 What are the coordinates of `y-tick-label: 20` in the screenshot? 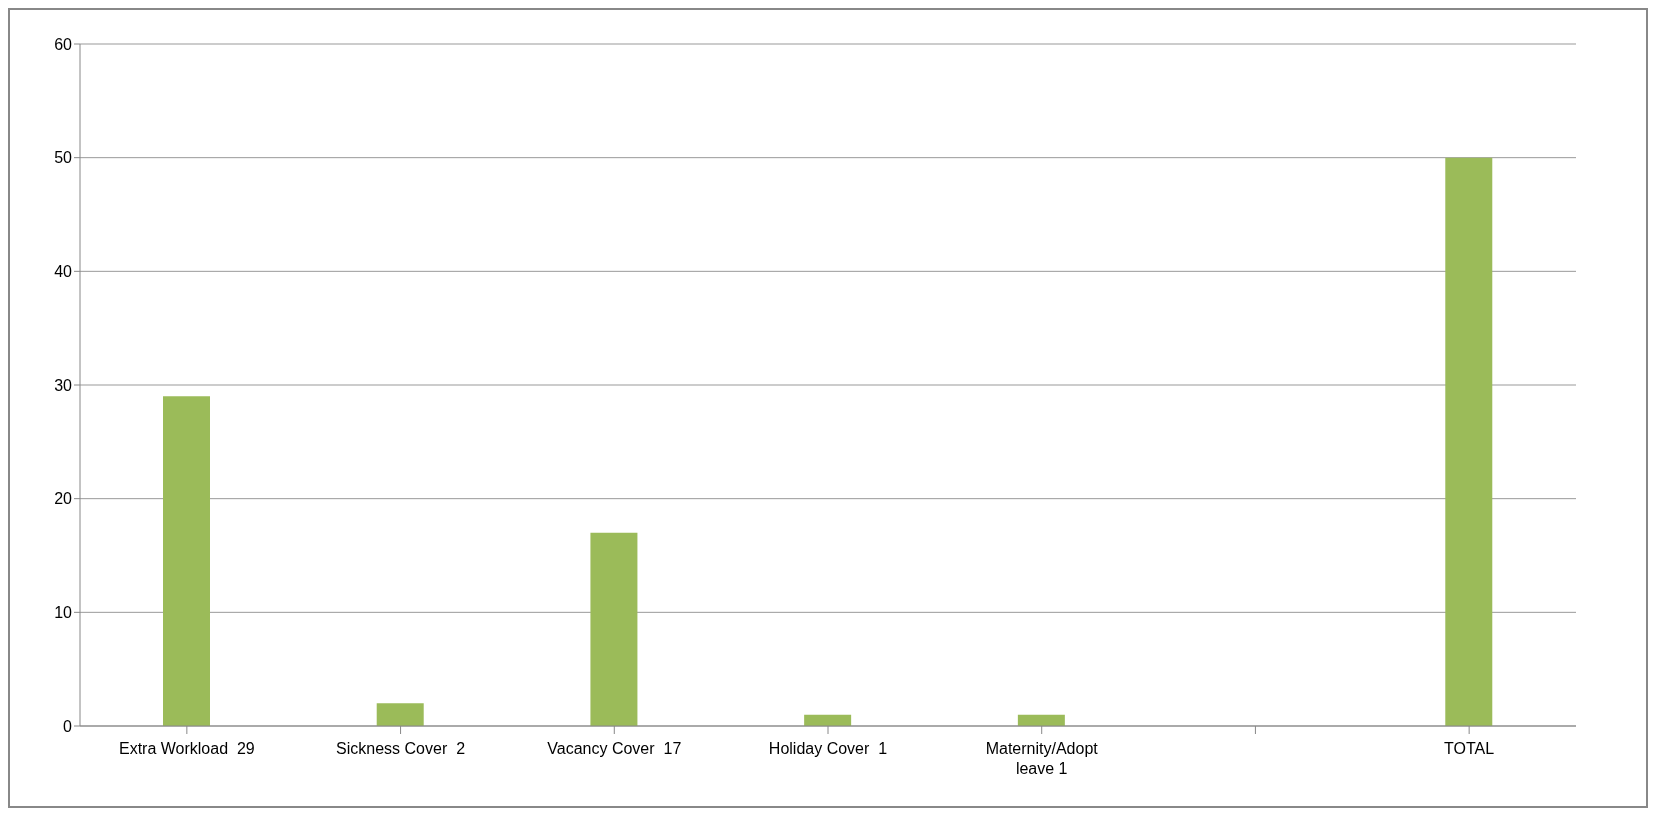 It's located at (63, 499).